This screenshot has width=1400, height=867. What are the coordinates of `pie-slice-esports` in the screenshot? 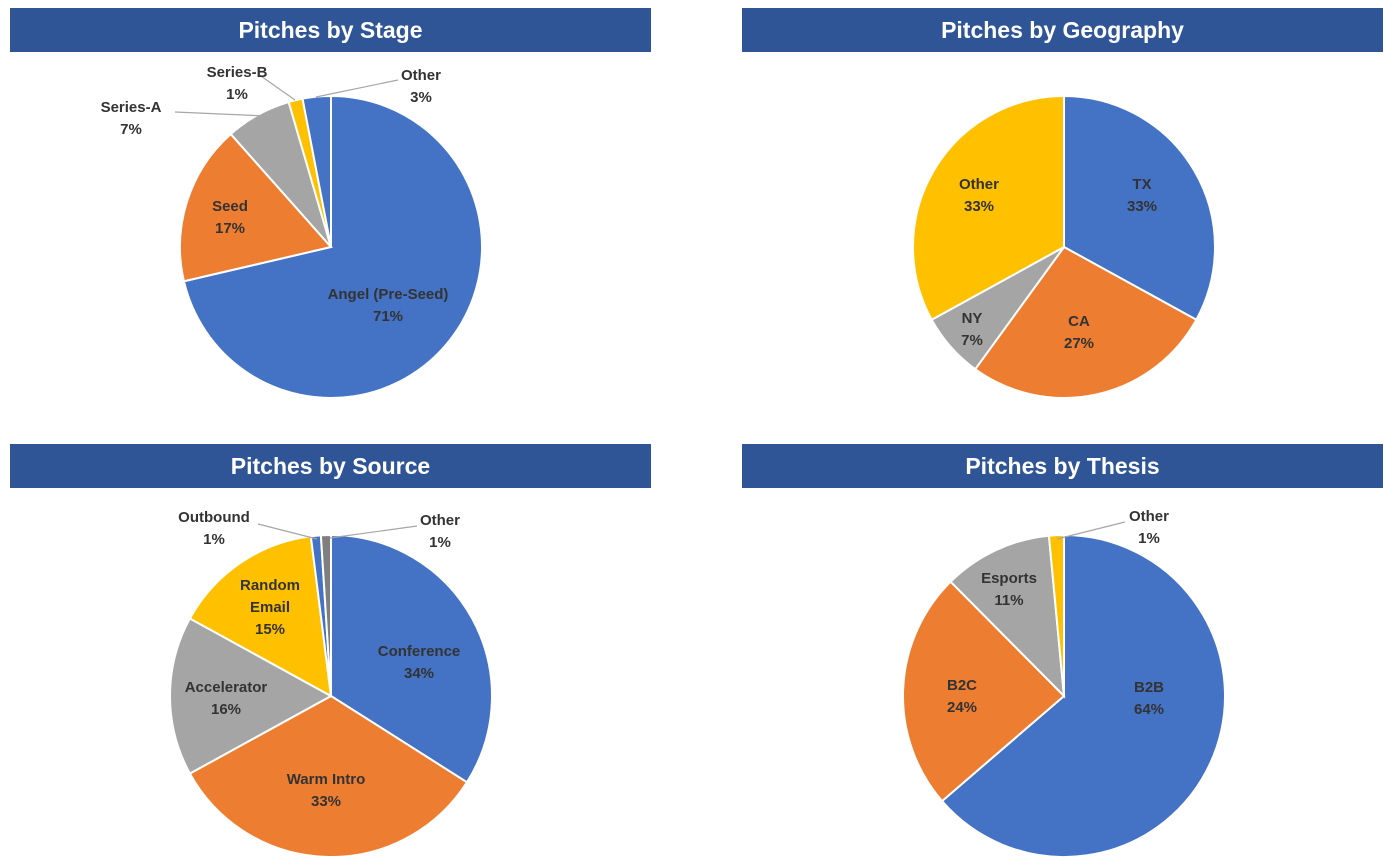 It's located at (1007, 616).